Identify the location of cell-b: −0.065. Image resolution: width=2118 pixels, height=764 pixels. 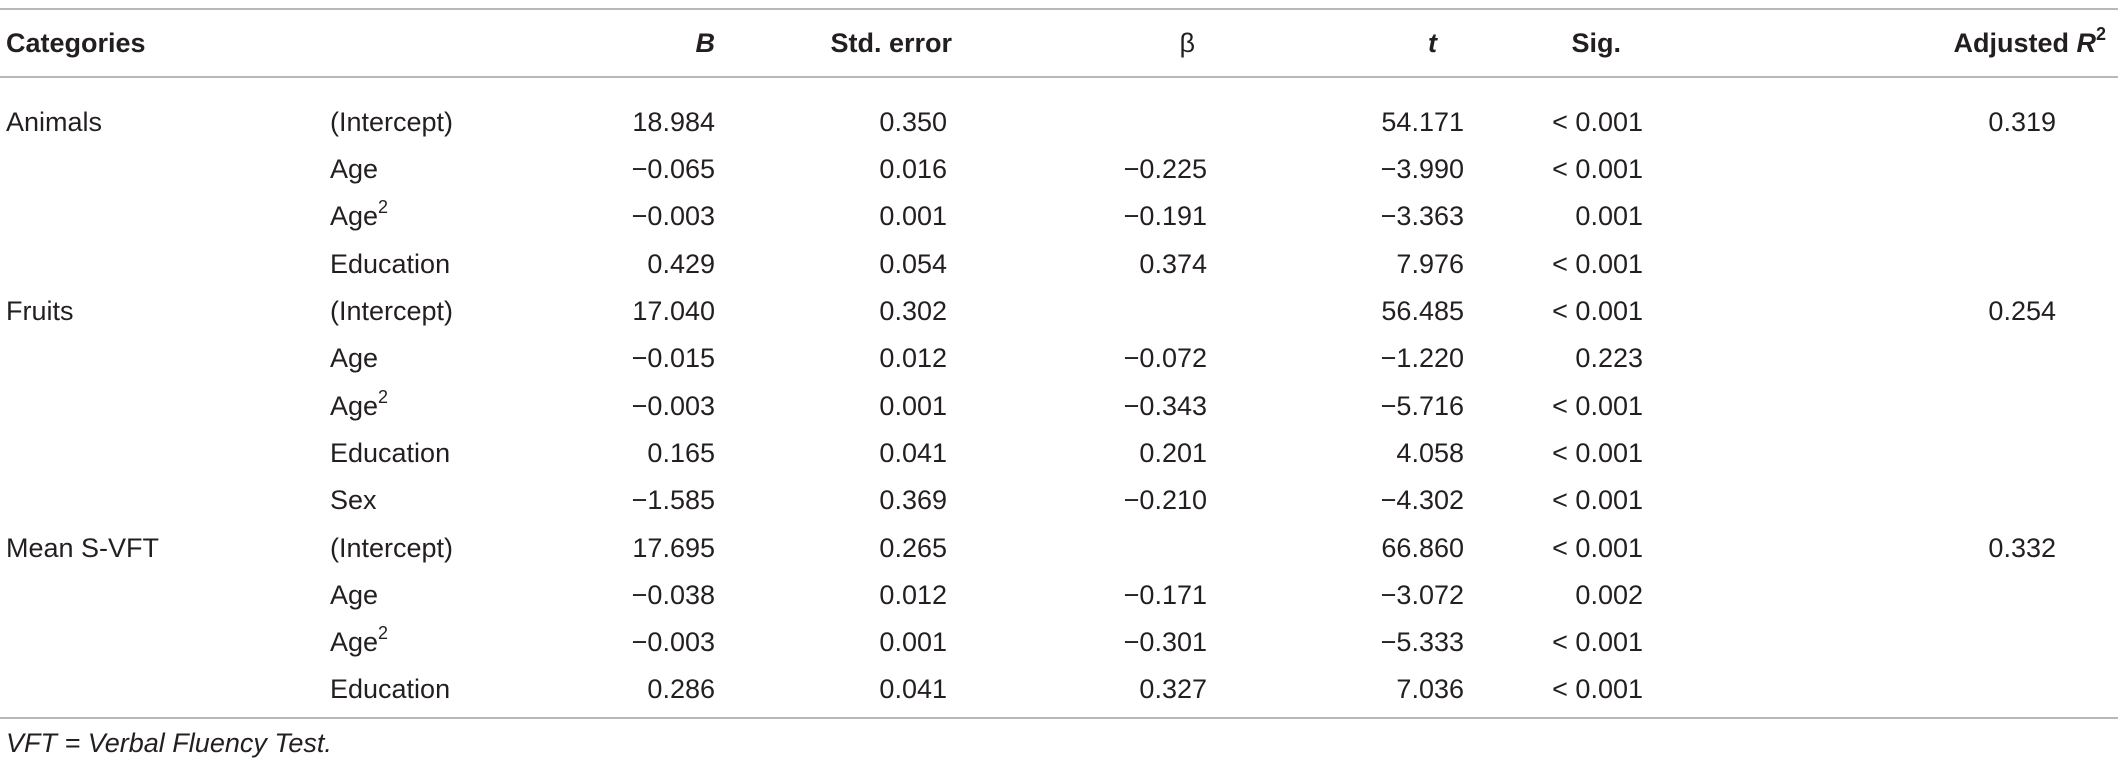
(673, 169).